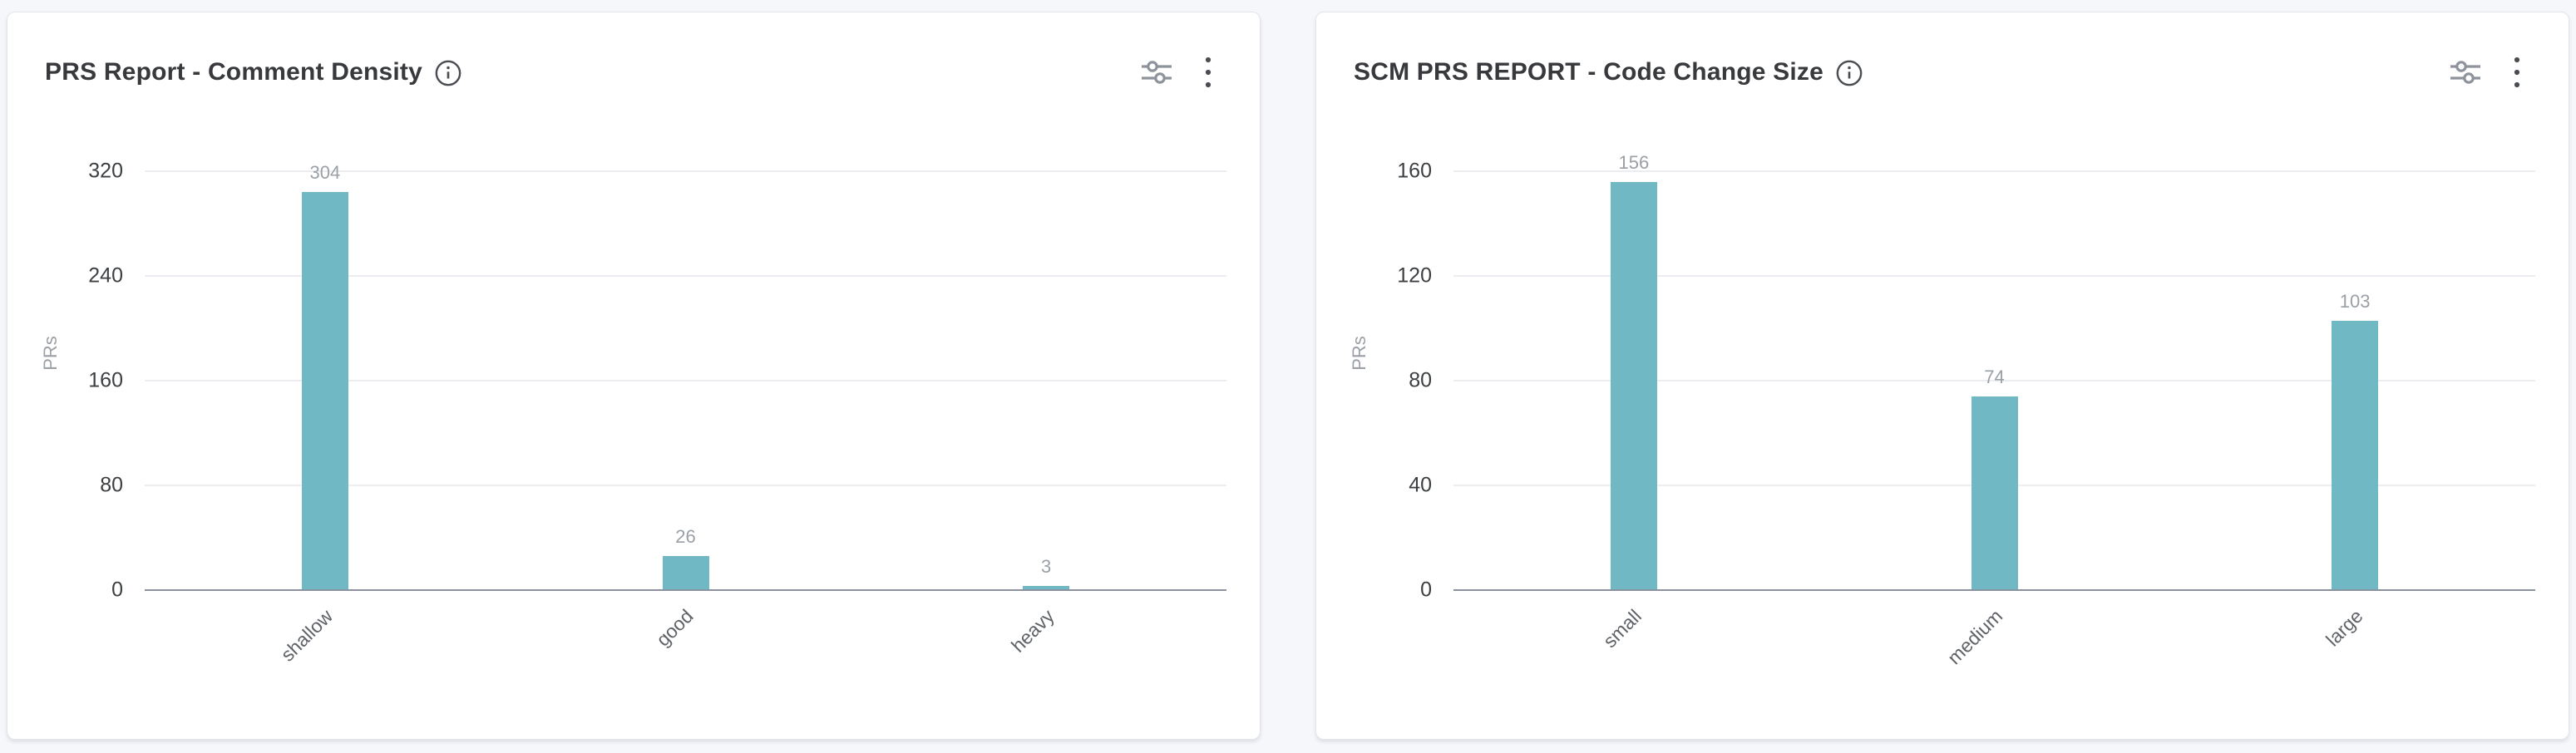  I want to click on bar-value-label: 3, so click(1046, 567).